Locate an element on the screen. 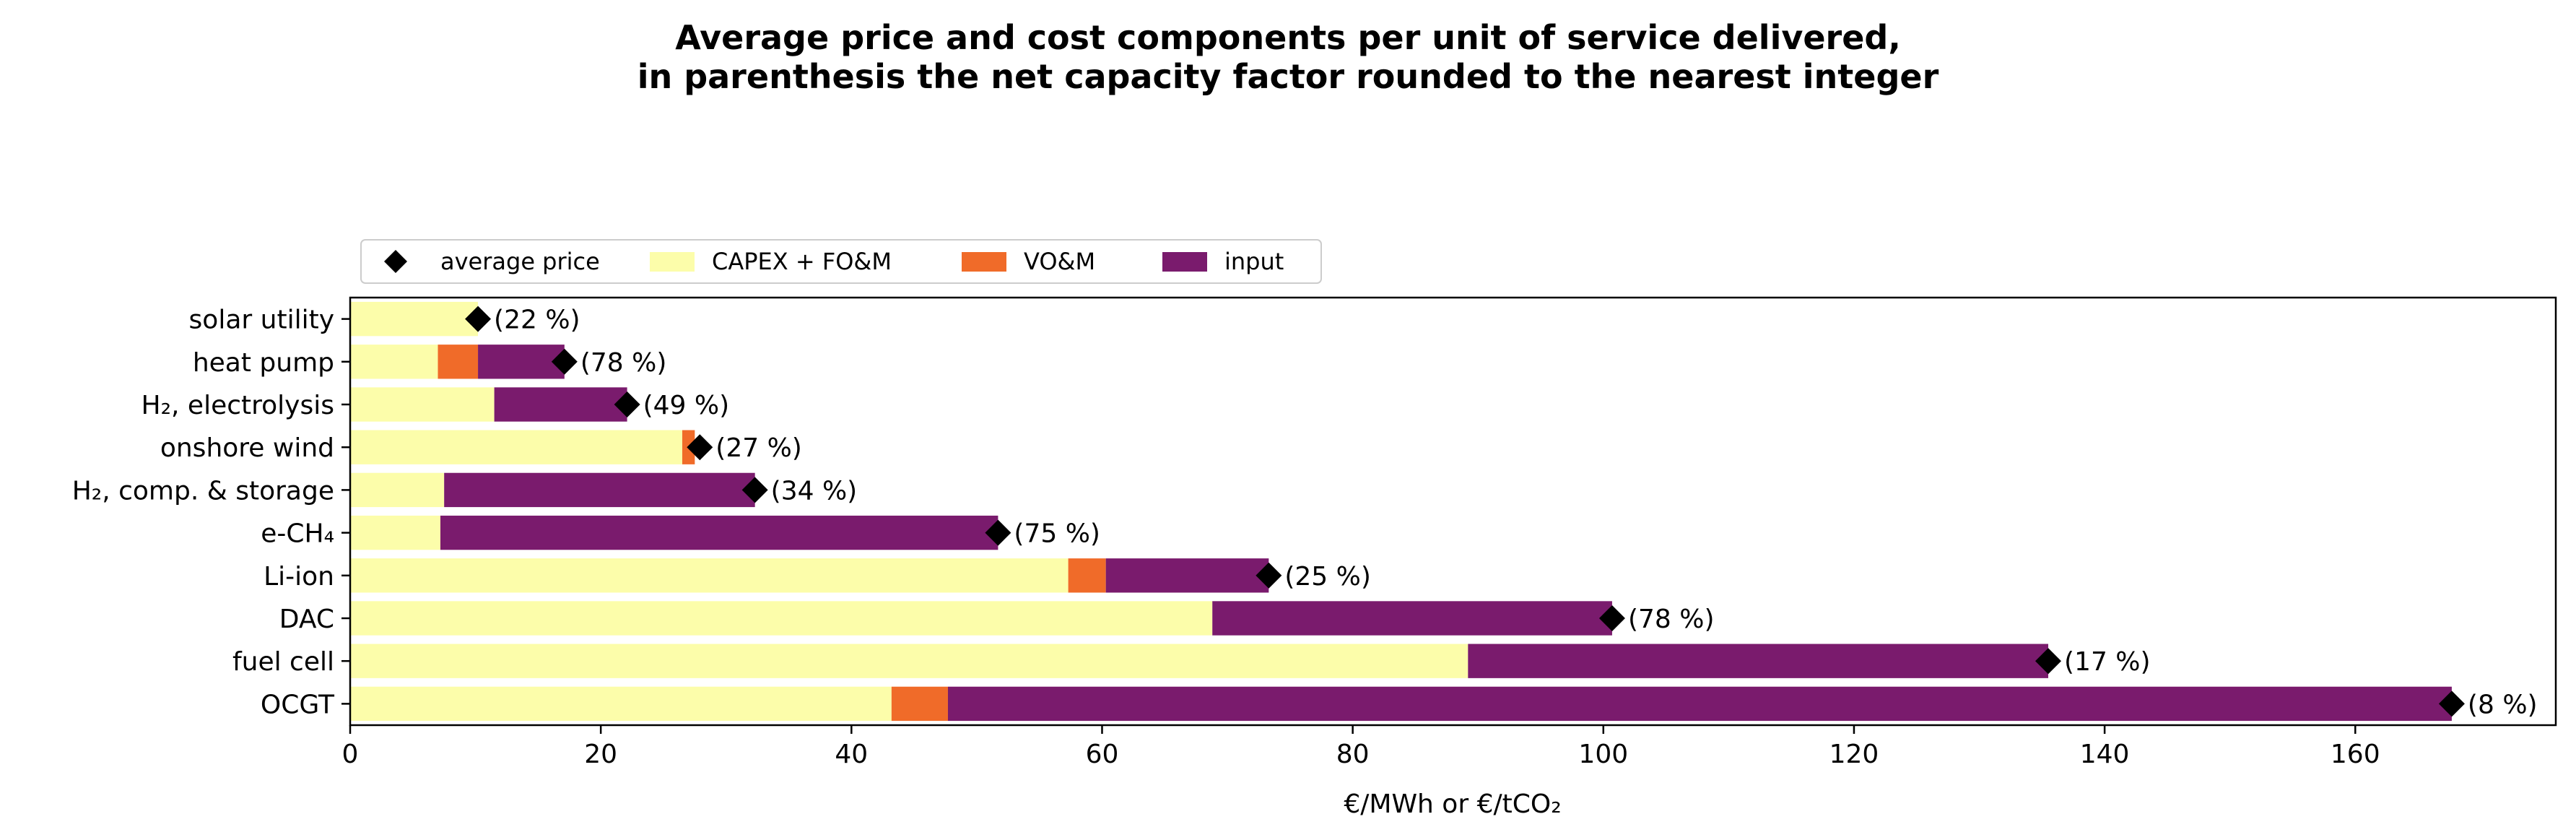 The width and height of the screenshot is (2576, 840). category-label: solar utility is located at coordinates (261, 320).